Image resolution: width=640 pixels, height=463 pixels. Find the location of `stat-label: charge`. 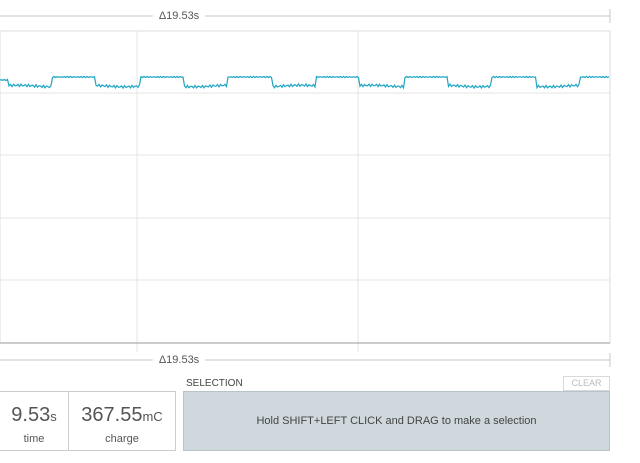

stat-label: charge is located at coordinates (122, 439).